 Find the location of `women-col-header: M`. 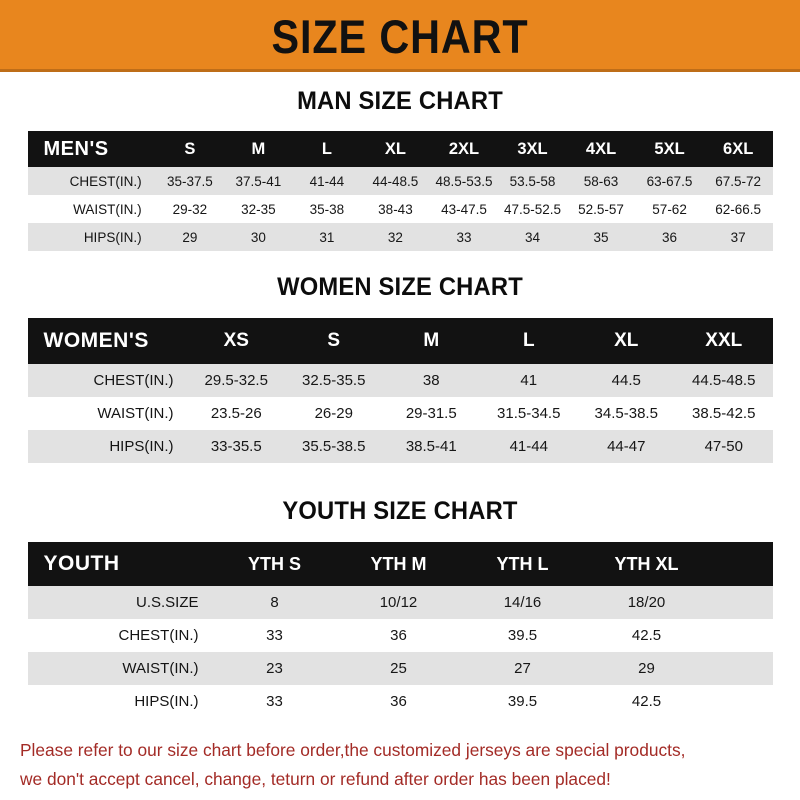

women-col-header: M is located at coordinates (431, 341).